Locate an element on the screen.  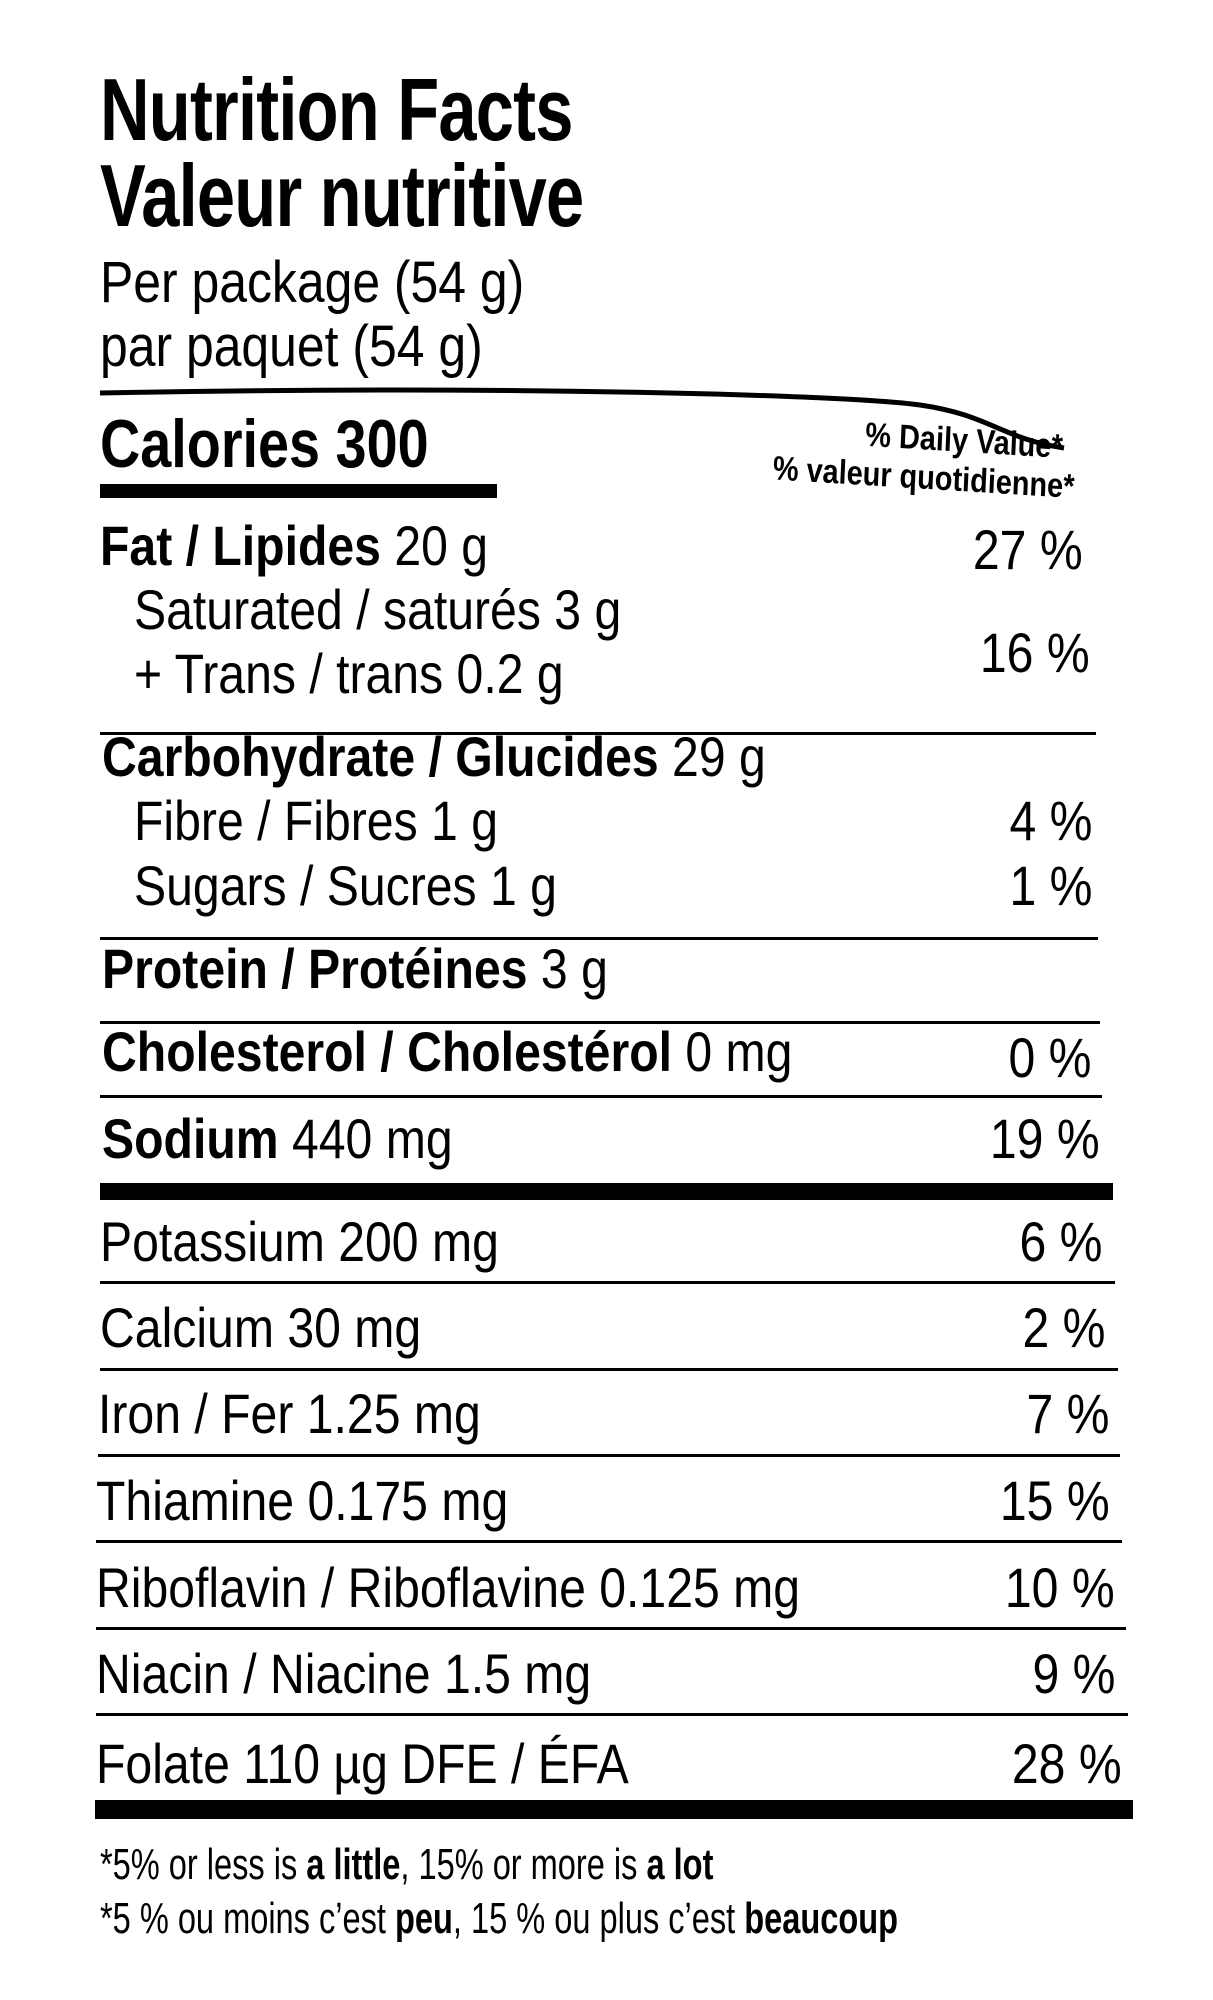
dv-sodium: 19 % is located at coordinates (1045, 1138).